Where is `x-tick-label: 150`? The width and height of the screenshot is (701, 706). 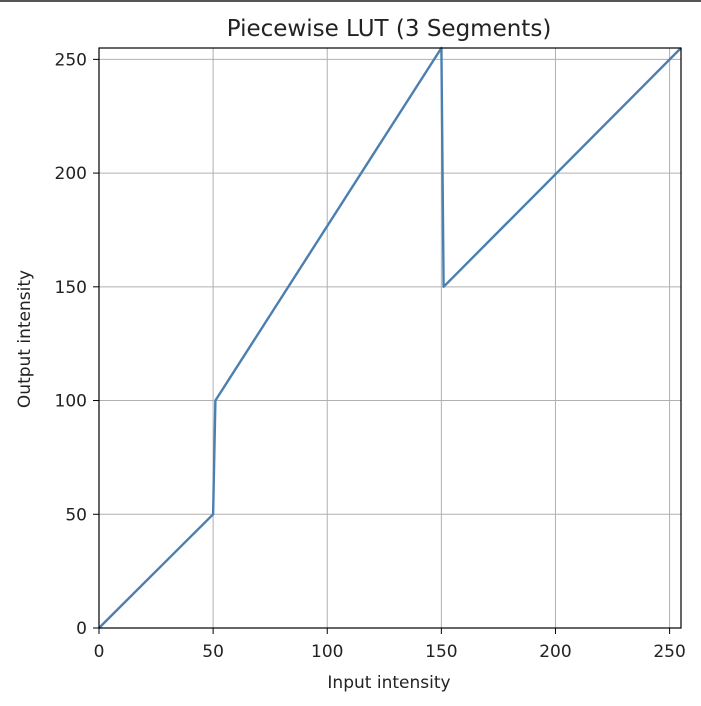
x-tick-label: 150 is located at coordinates (441, 652).